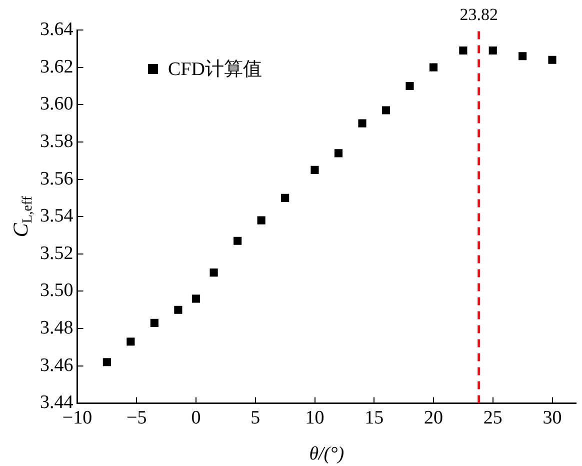 This screenshot has height=466, width=582. What do you see at coordinates (57, 216) in the screenshot?
I see `y-tick-label: 3.54` at bounding box center [57, 216].